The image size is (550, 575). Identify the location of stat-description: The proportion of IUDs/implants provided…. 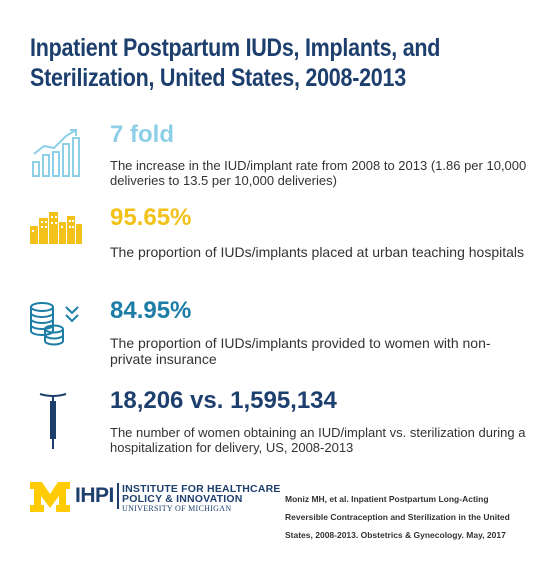
(300, 351).